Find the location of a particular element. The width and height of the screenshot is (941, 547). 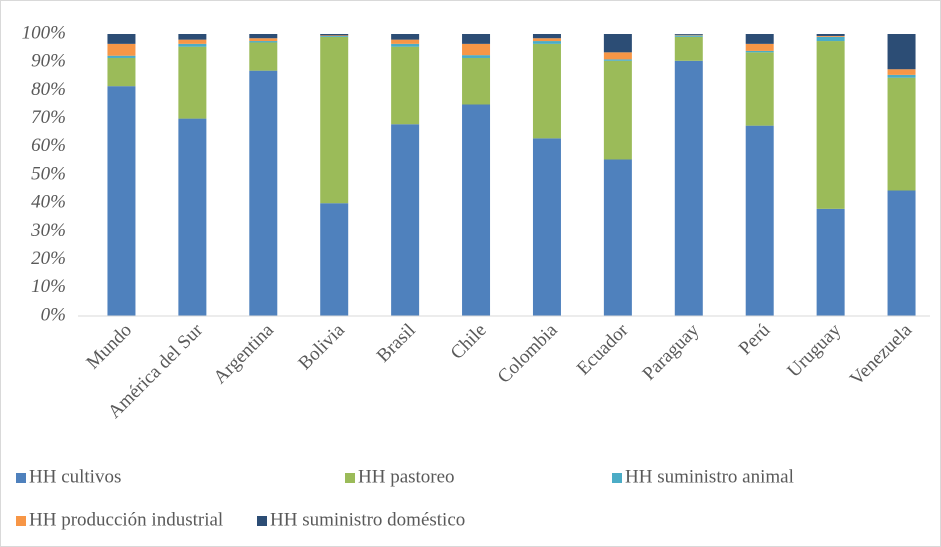

y-tick-label: 30% is located at coordinates (48, 230).